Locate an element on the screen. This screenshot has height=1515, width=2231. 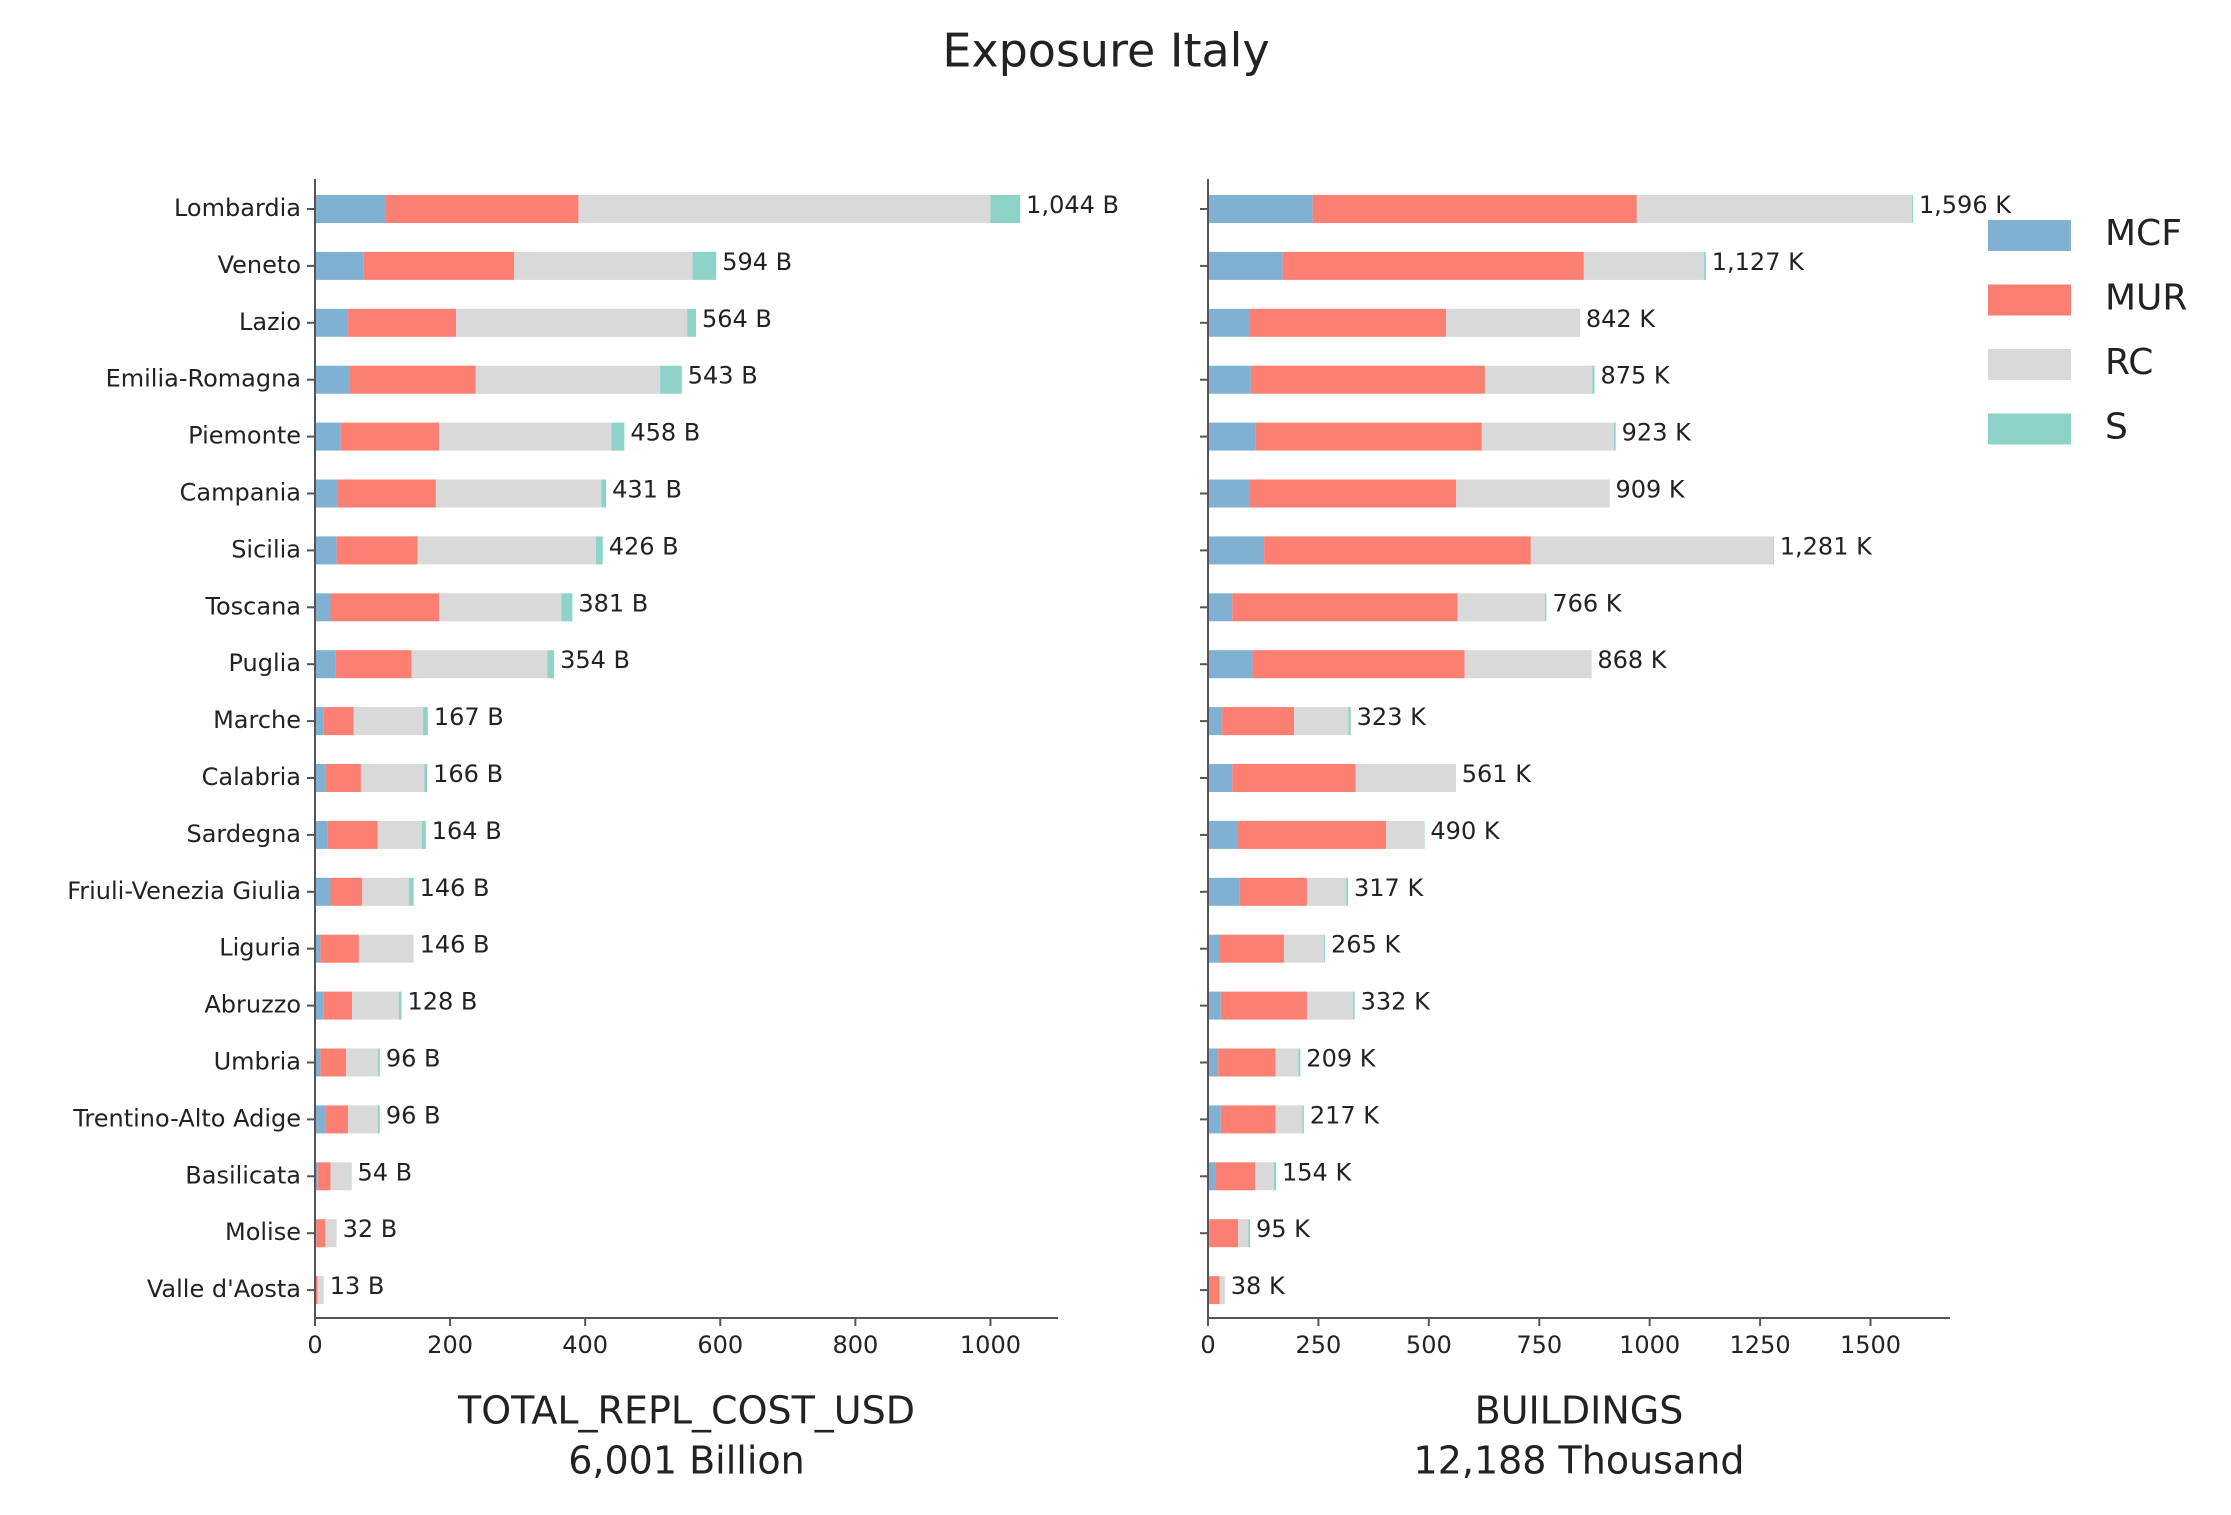
value-label: 265 K is located at coordinates (1366, 945).